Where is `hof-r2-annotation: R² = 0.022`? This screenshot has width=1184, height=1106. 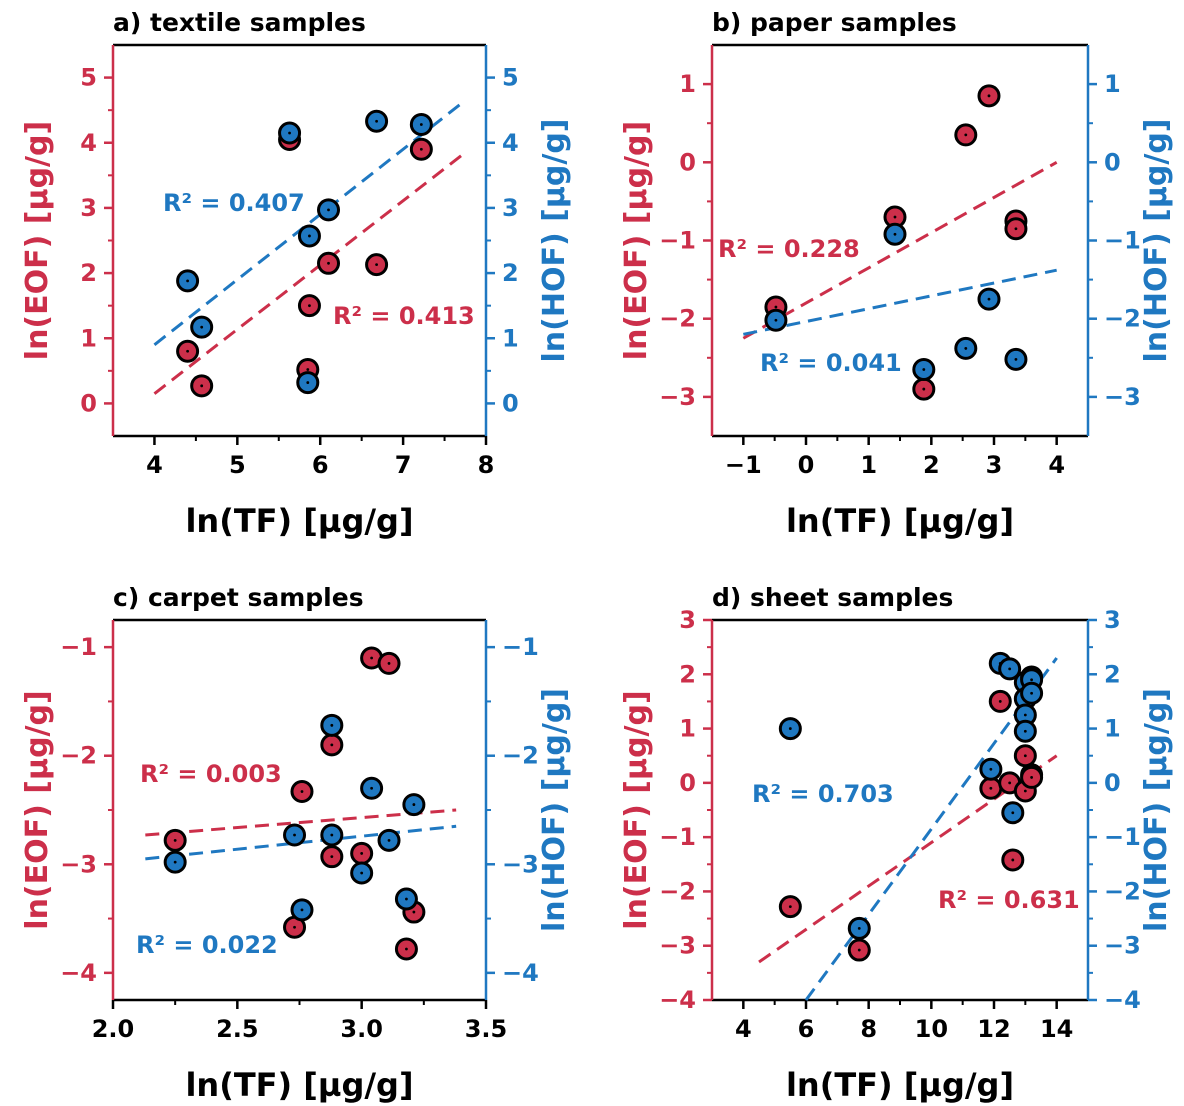
hof-r2-annotation: R² = 0.022 is located at coordinates (207, 945).